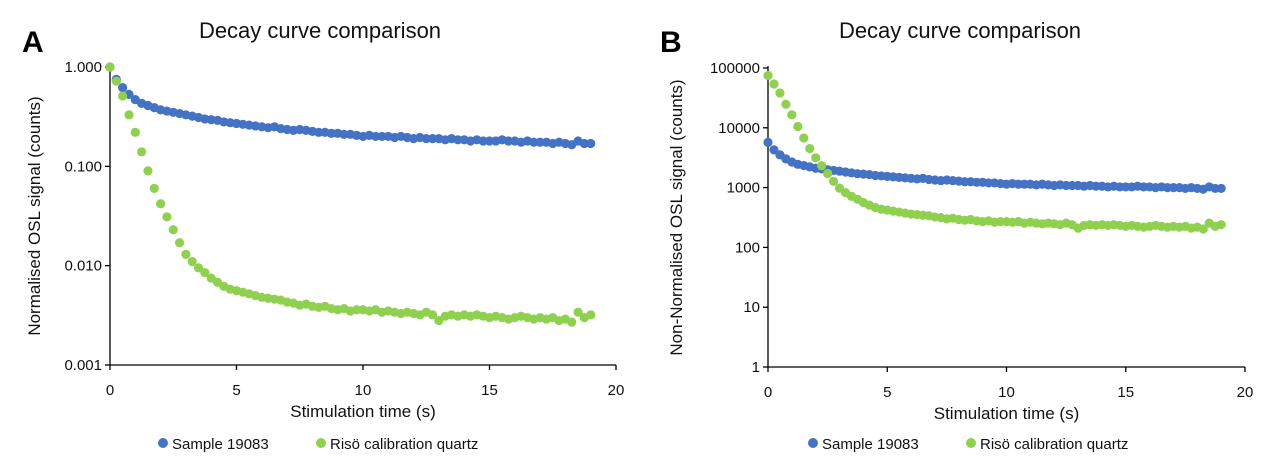 This screenshot has width=1280, height=472. Describe the element at coordinates (83, 365) in the screenshot. I see `y-tick-label: 0.001` at that location.